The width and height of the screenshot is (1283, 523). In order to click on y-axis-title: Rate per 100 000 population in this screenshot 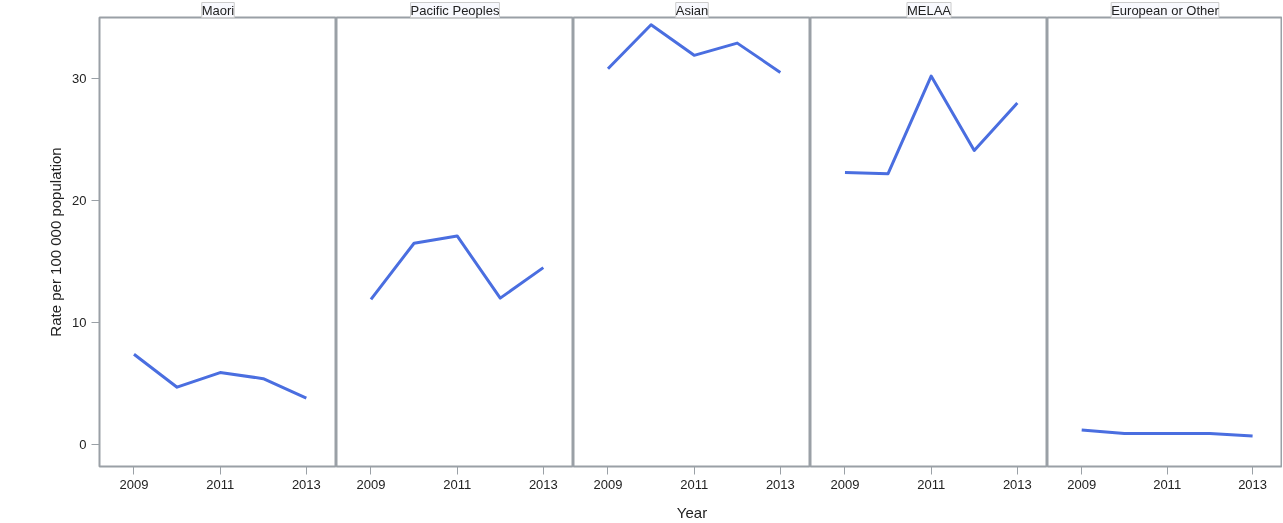, I will do `click(56, 242)`.